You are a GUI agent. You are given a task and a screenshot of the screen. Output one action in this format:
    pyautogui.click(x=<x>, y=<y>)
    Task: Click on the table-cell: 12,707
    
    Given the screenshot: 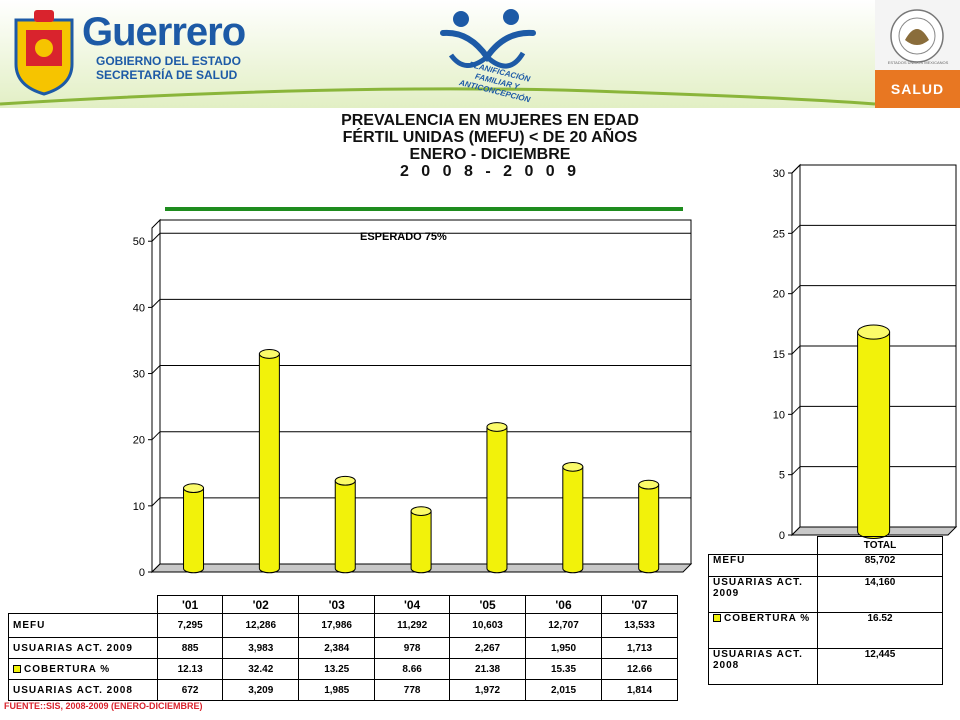 What is the action you would take?
    pyautogui.click(x=563, y=625)
    